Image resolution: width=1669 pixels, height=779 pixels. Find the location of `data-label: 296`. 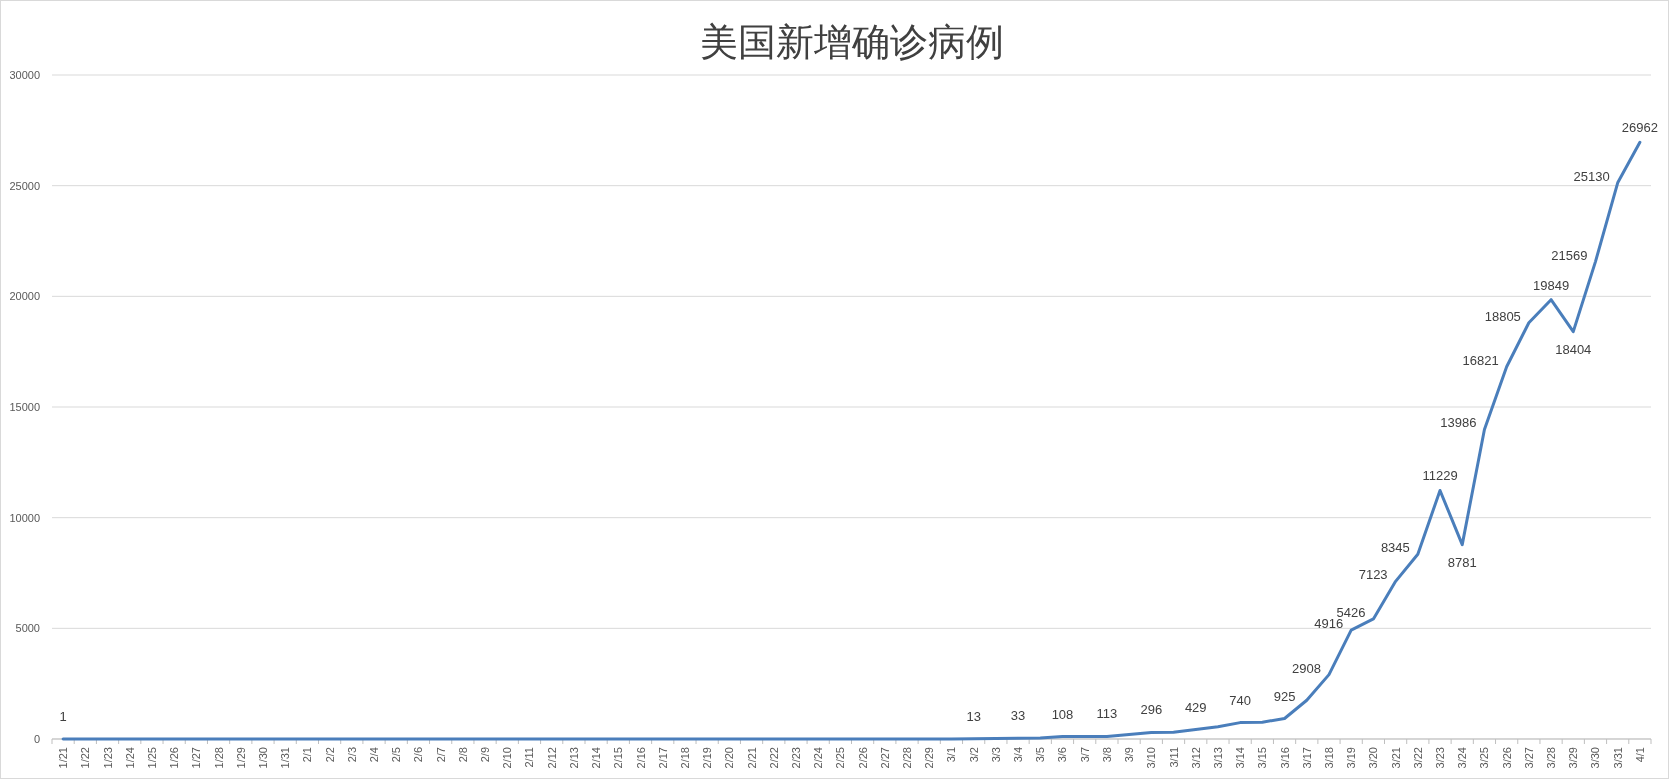

data-label: 296 is located at coordinates (1151, 710).